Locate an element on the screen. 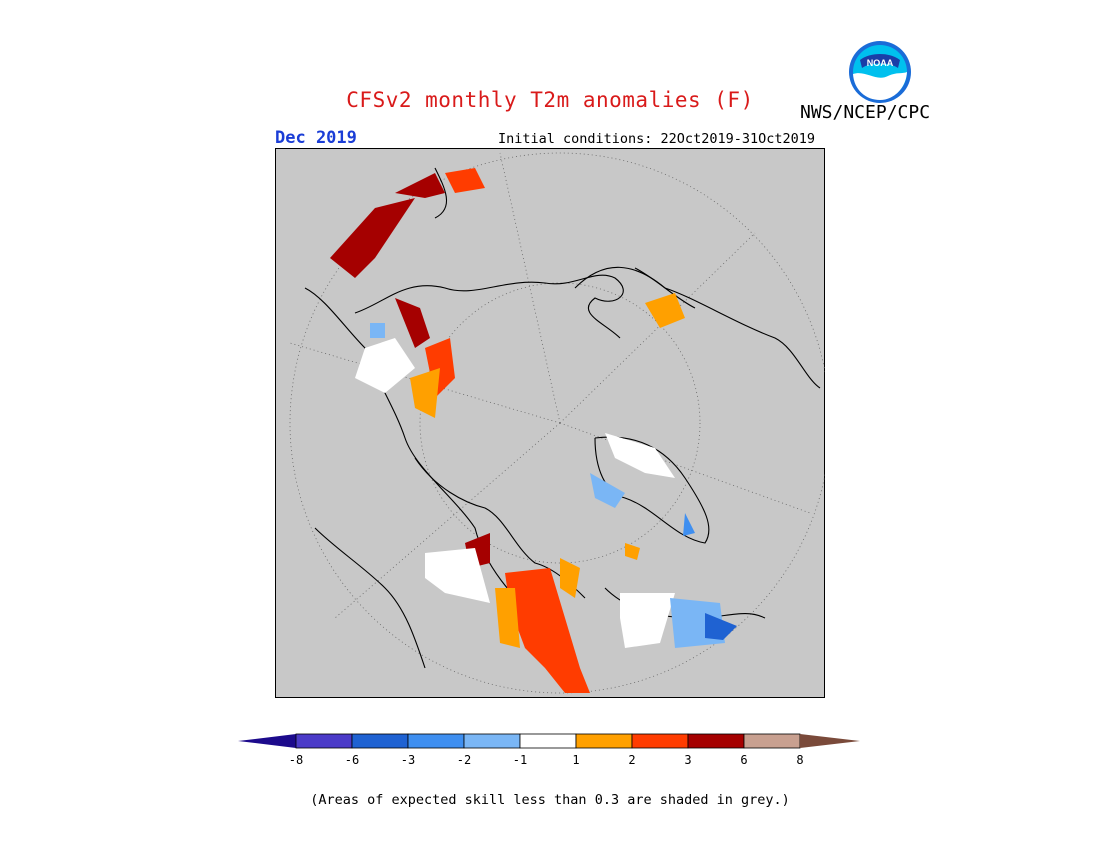 The height and width of the screenshot is (850, 1100). logo-text: NOAA is located at coordinates (880, 63).